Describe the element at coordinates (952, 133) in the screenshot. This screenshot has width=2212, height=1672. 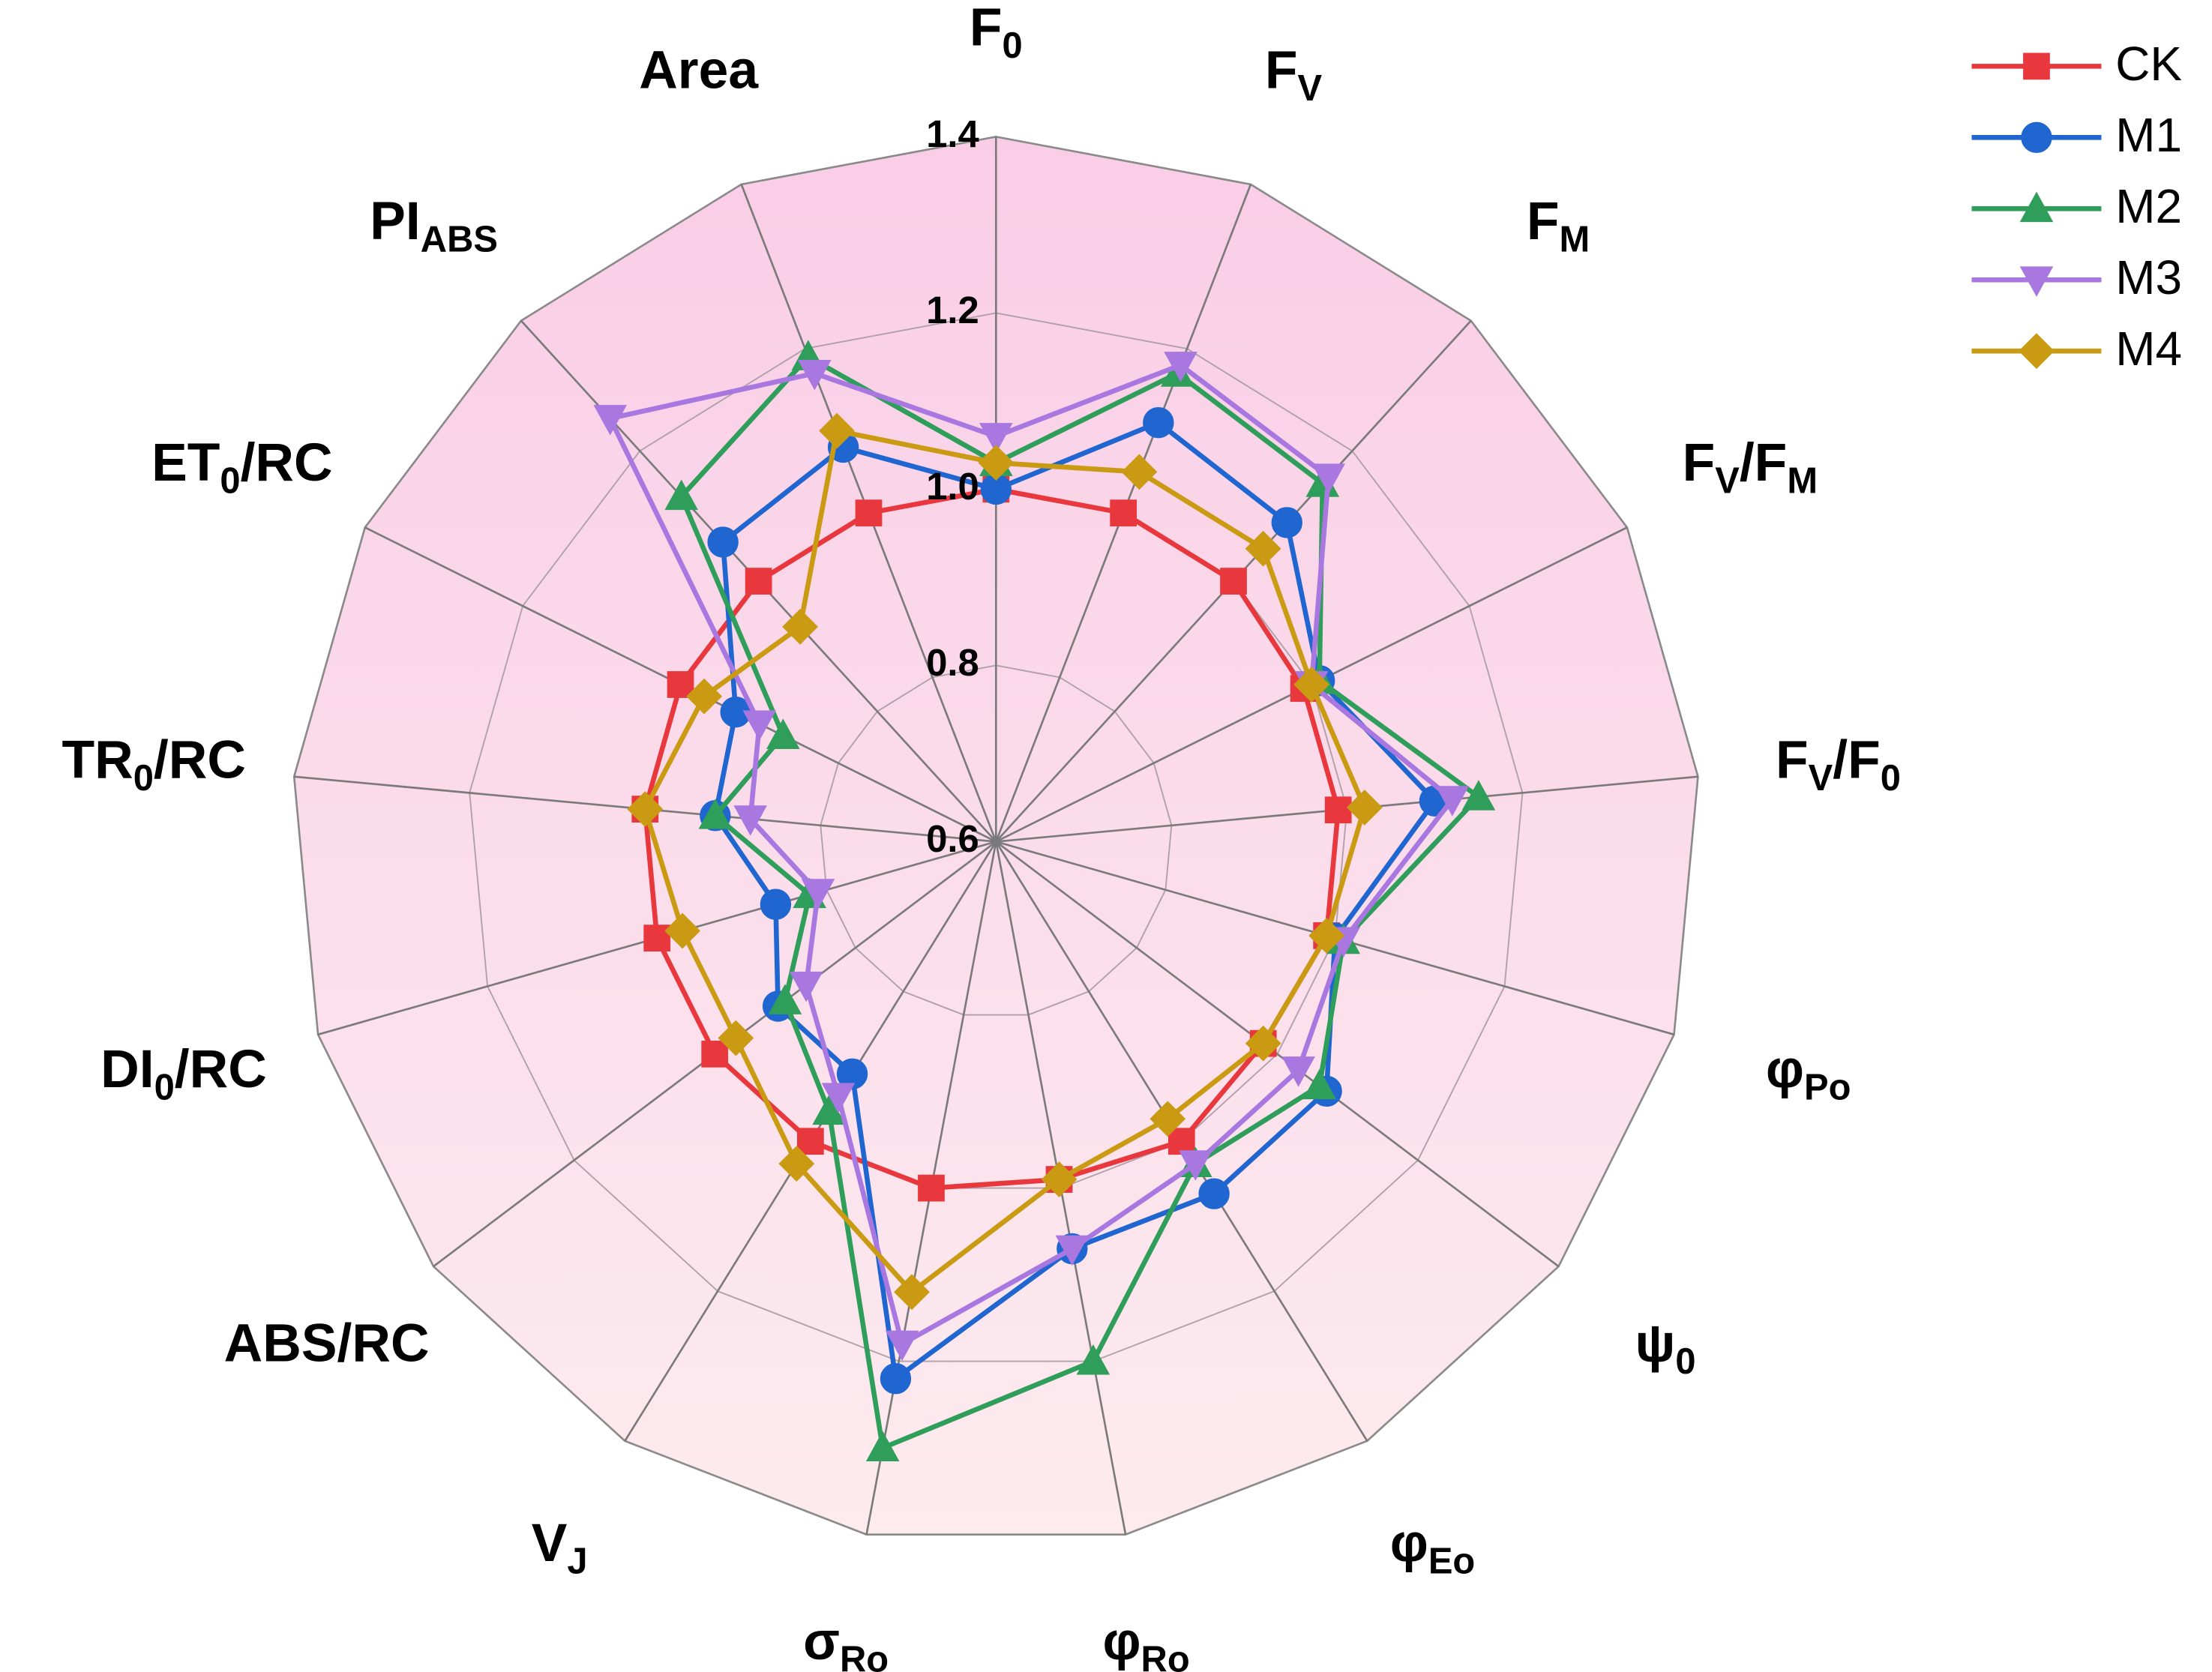
I see `tick-label: 1.4` at that location.